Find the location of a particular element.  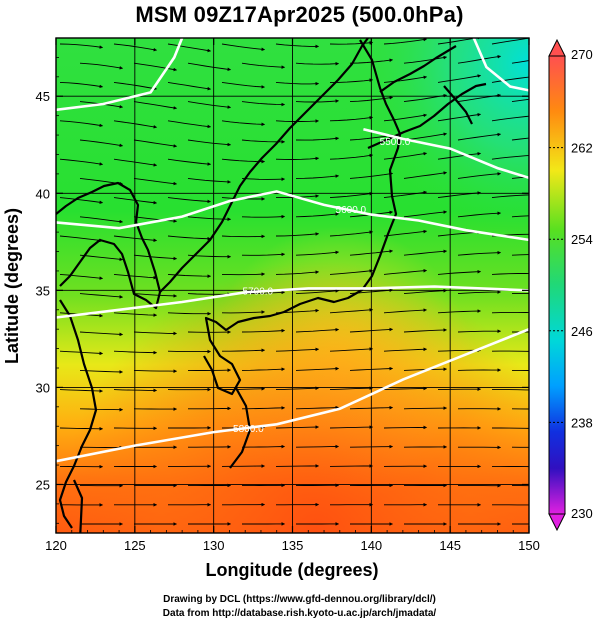

contour-label: 5600.0 is located at coordinates (351, 210).